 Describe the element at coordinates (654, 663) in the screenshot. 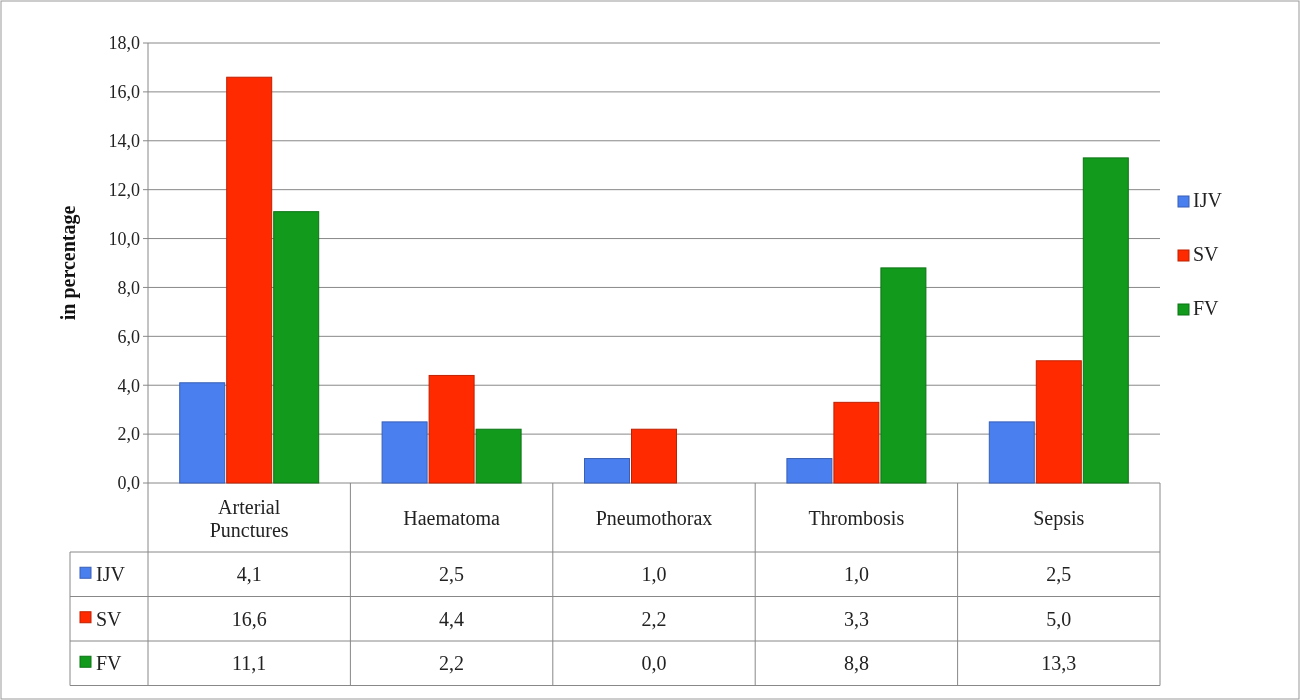

I see `data-label: 0,0` at that location.